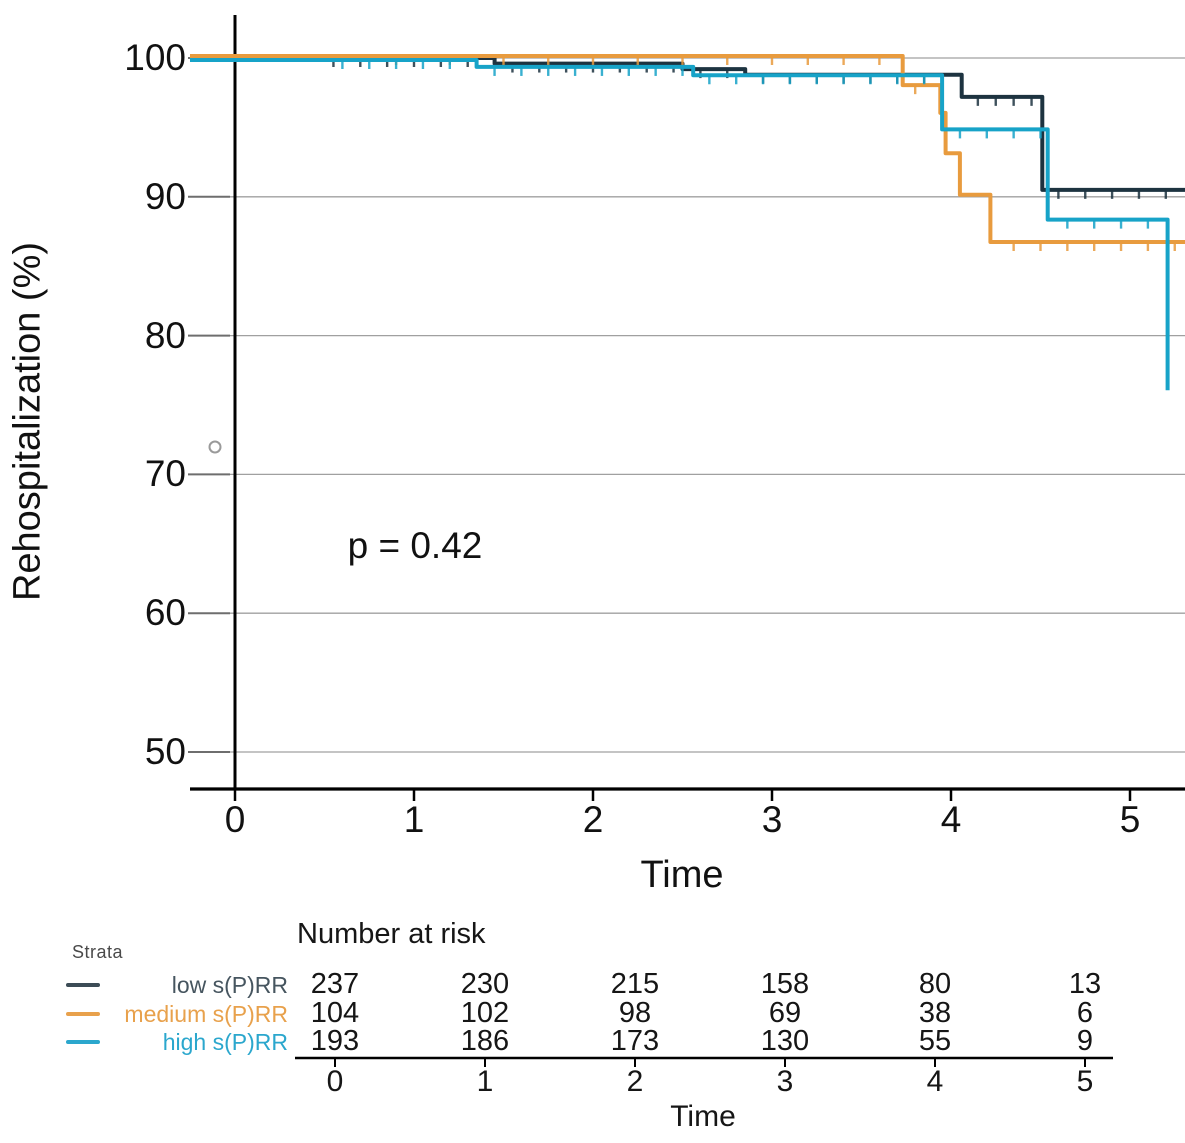 This screenshot has height=1143, width=1185. What do you see at coordinates (1085, 1012) in the screenshot?
I see `risk-count-medium-s-p-rr: 6` at bounding box center [1085, 1012].